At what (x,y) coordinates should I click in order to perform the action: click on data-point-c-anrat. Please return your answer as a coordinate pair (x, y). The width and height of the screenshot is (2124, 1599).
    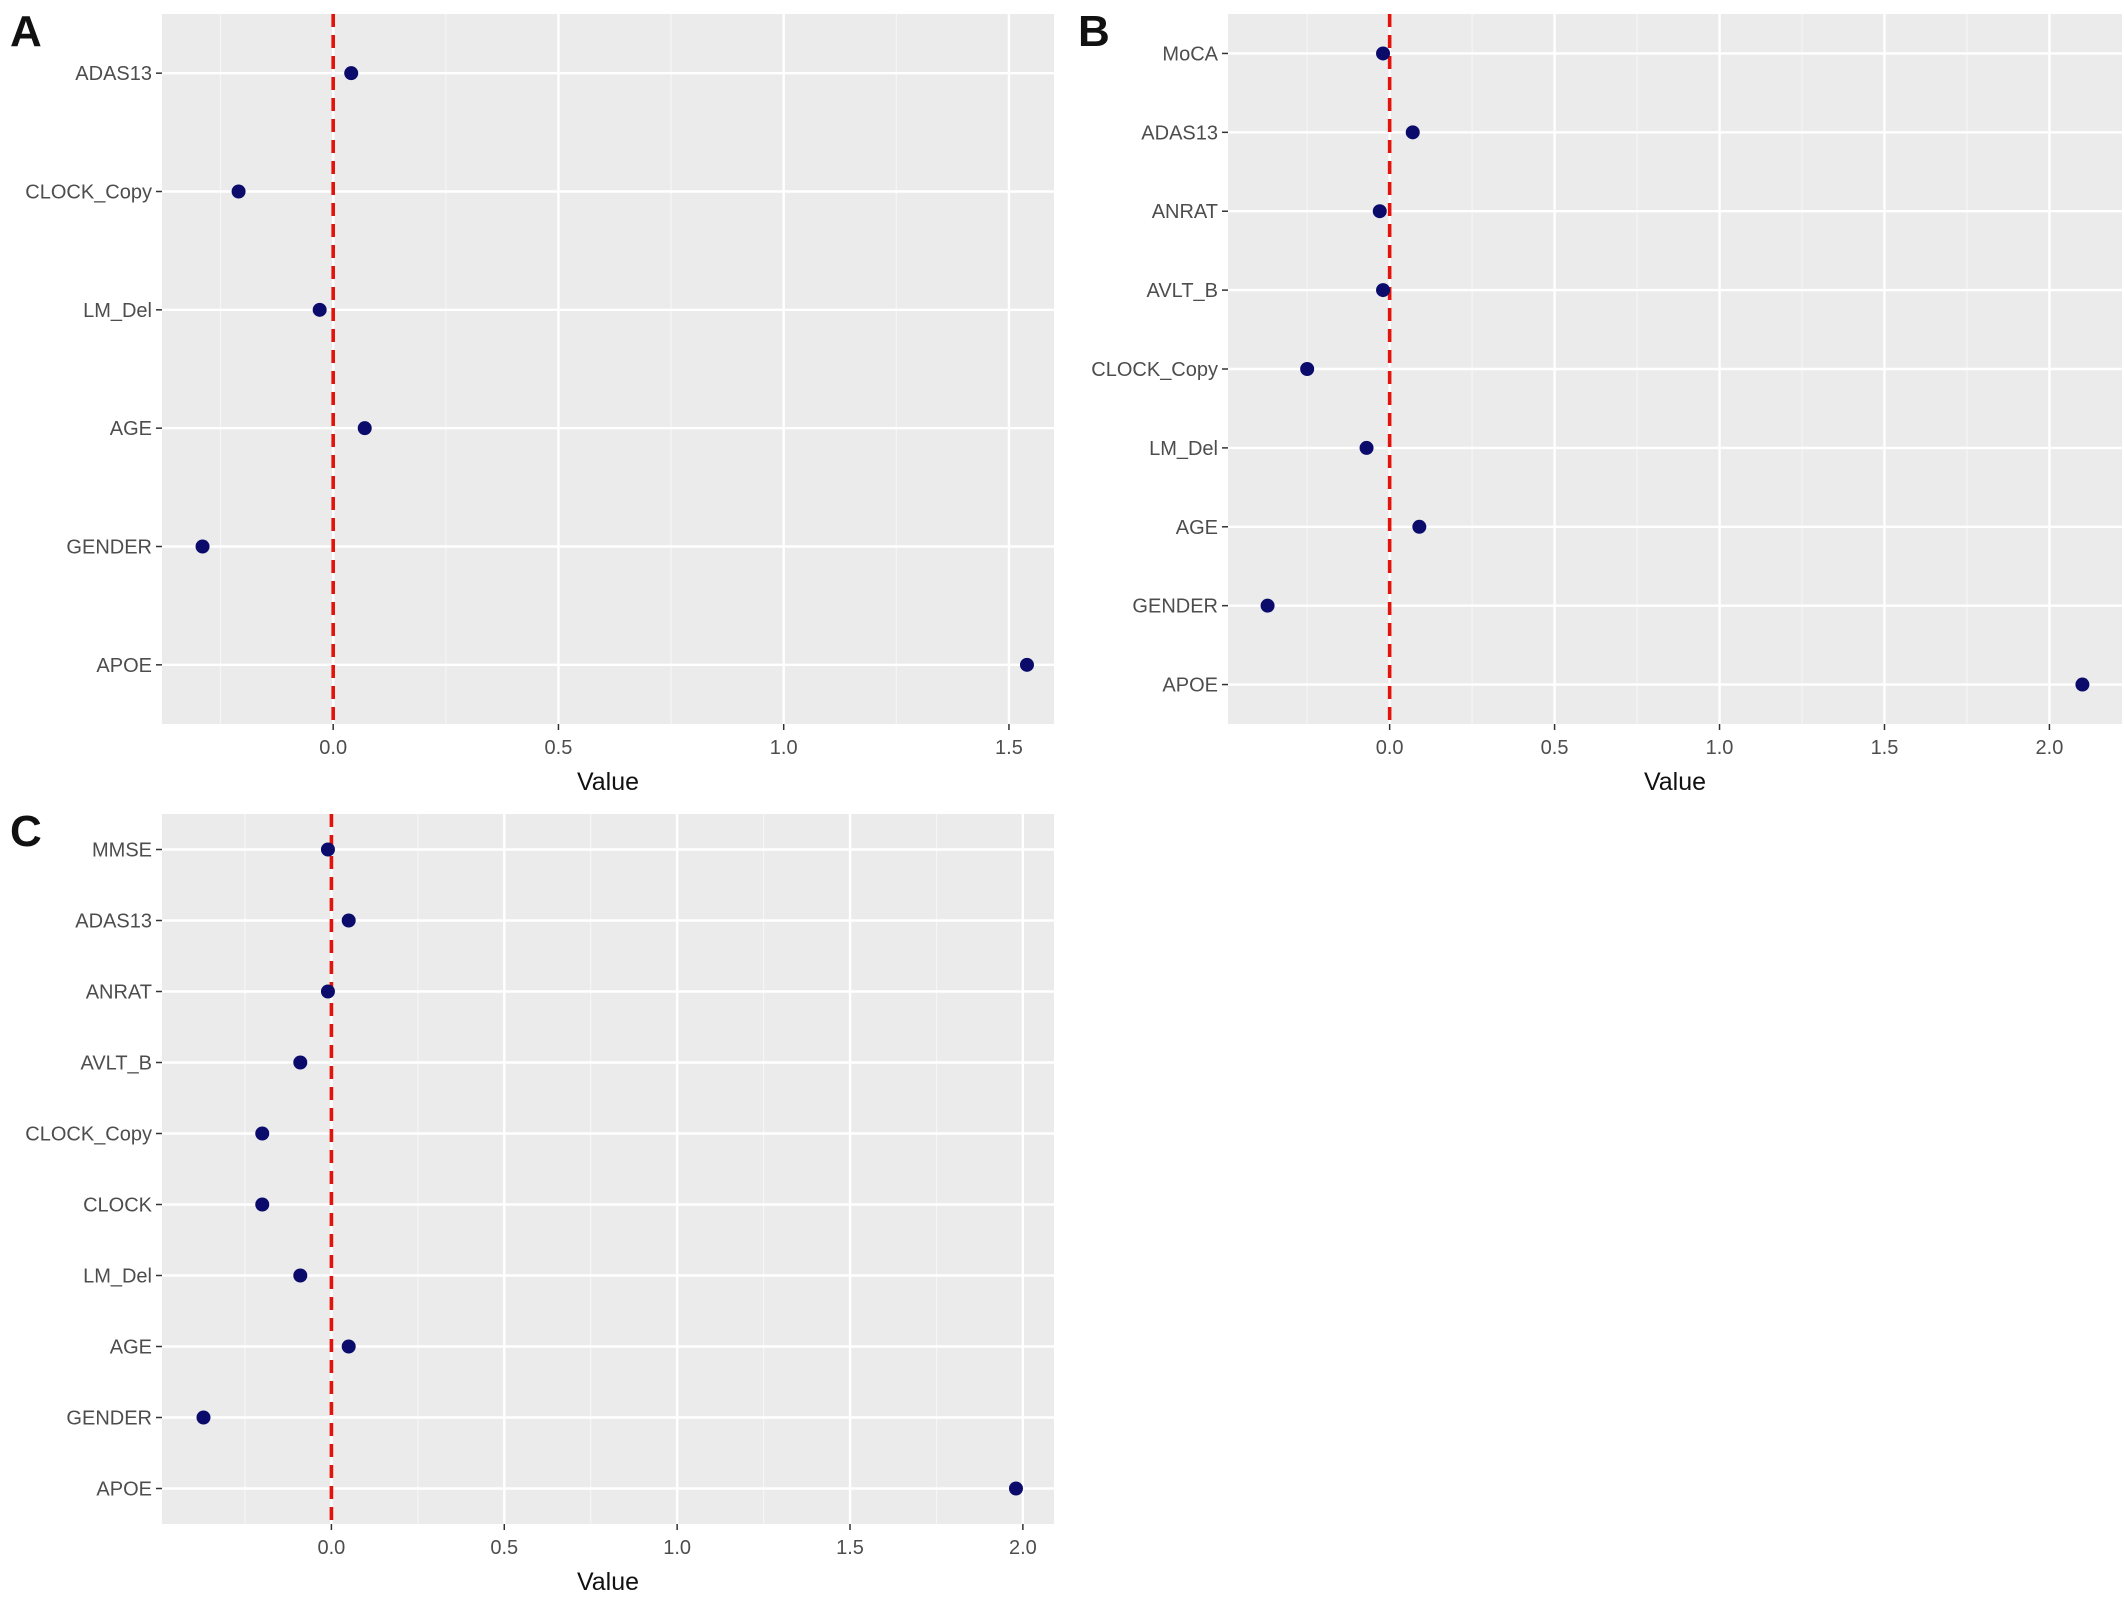
    Looking at the image, I should click on (327, 991).